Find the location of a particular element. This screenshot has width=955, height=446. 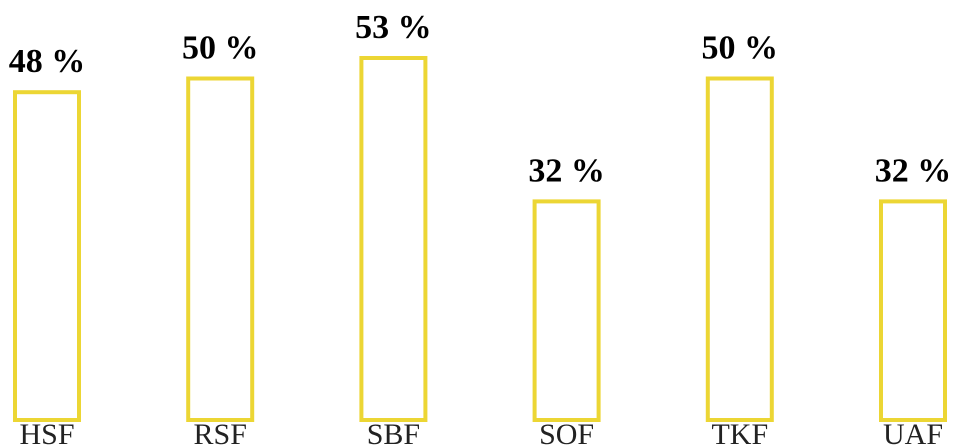

value-label-hsf: 48 % is located at coordinates (47, 61).